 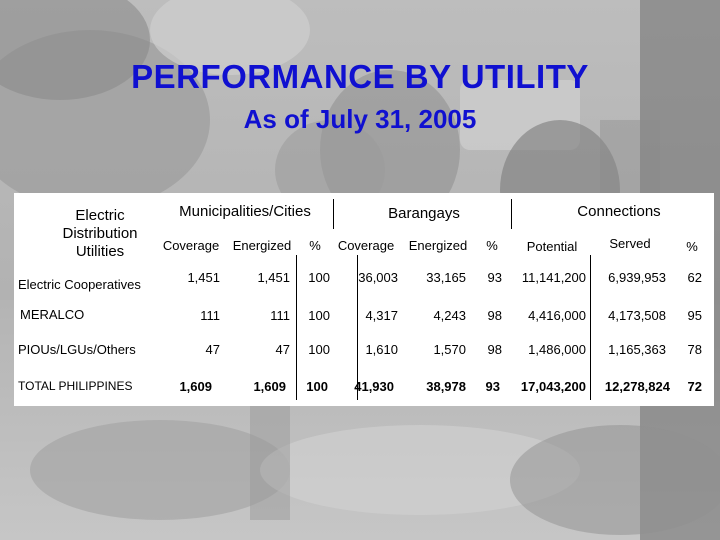 What do you see at coordinates (637, 349) in the screenshot?
I see `table-cell: 1,165,363` at bounding box center [637, 349].